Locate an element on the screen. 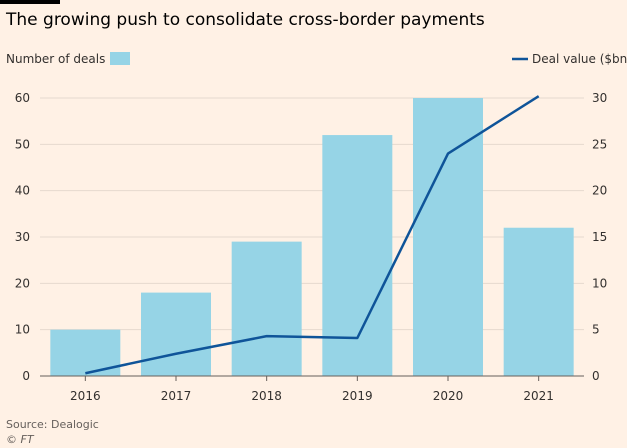 The image size is (627, 448). bar-2019 is located at coordinates (357, 255).